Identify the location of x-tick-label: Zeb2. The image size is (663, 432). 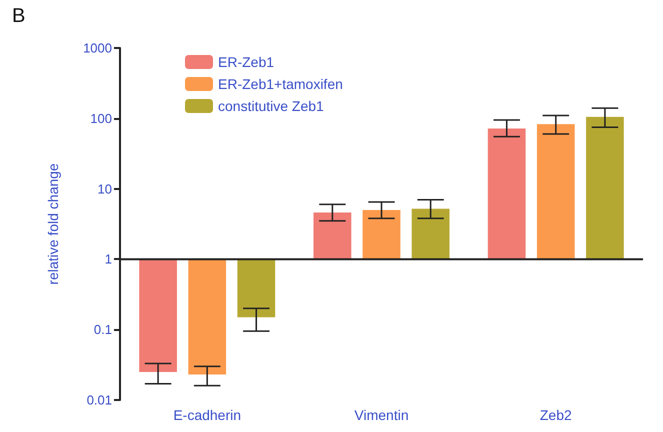
(556, 415).